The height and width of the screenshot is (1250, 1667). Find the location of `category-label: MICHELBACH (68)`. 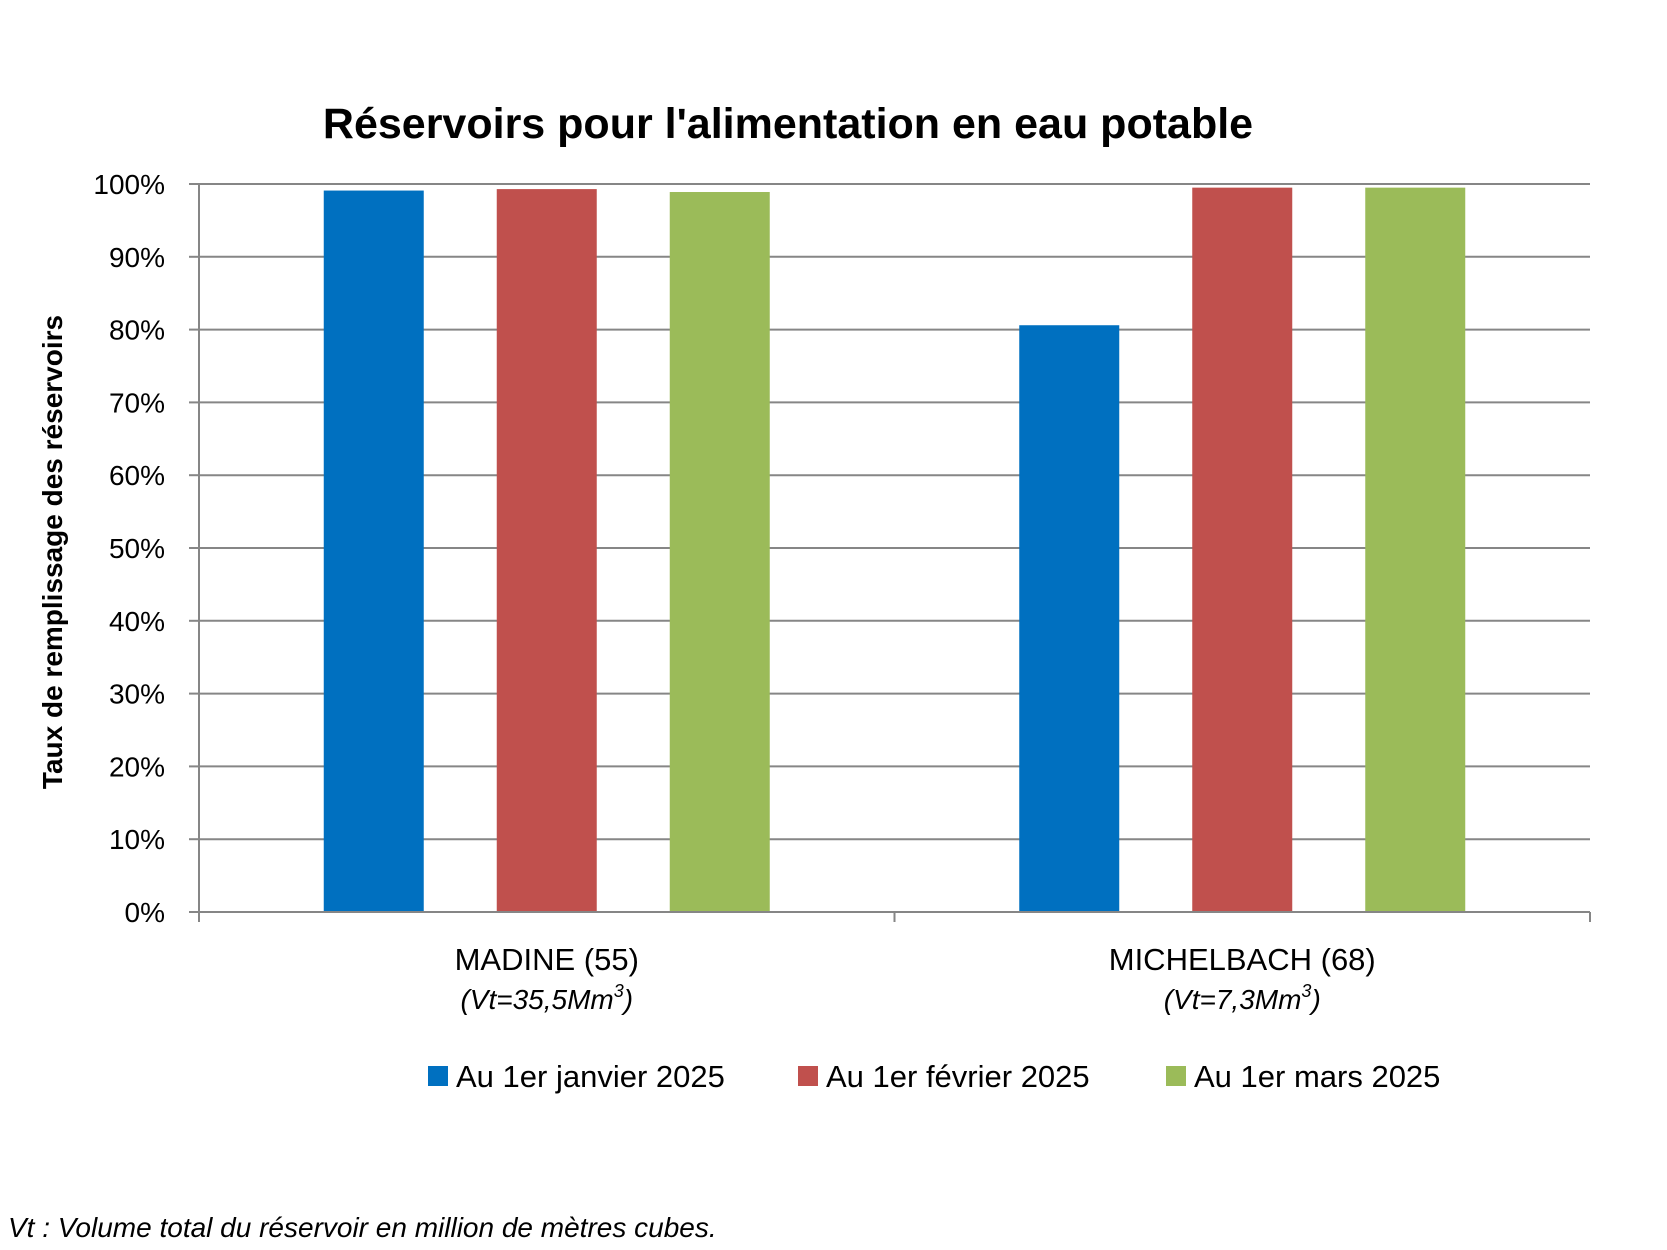

category-label: MICHELBACH (68) is located at coordinates (1242, 959).